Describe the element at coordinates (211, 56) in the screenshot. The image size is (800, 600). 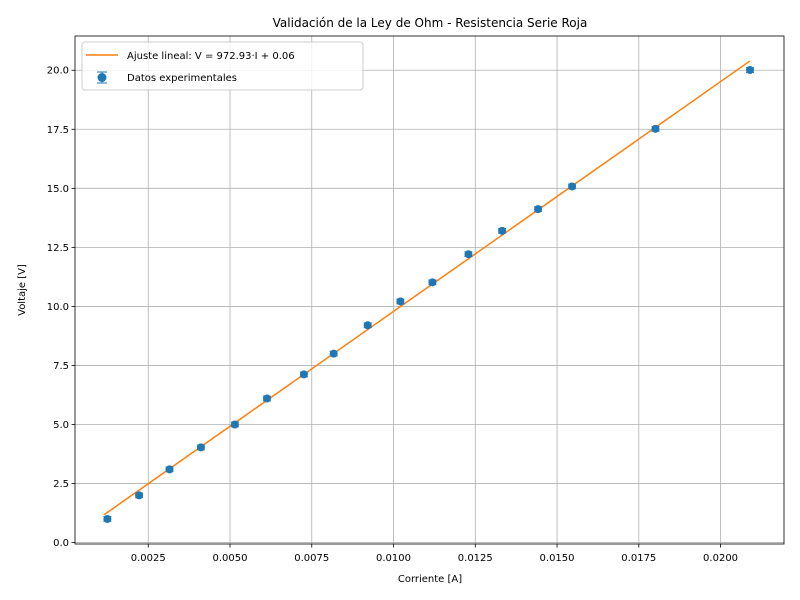
I see `legend-fit-label: Ajuste lineal: V = 972.93·I + 0.06` at that location.